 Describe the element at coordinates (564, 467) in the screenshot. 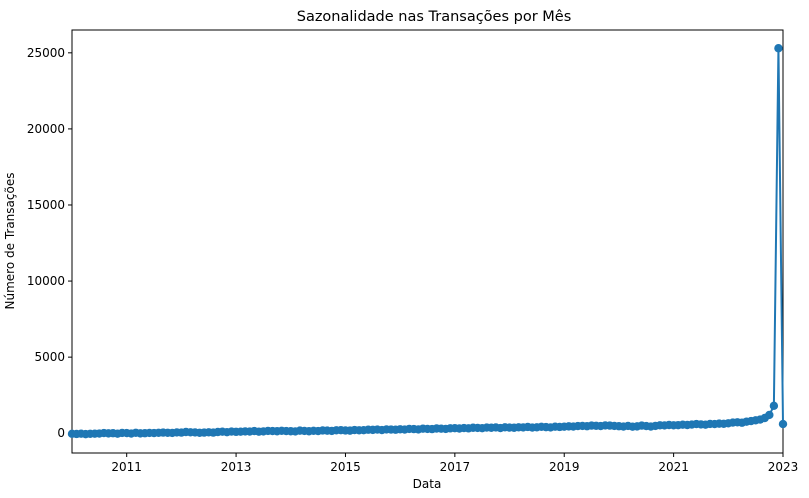

I see `x-tick-label: 2019` at that location.